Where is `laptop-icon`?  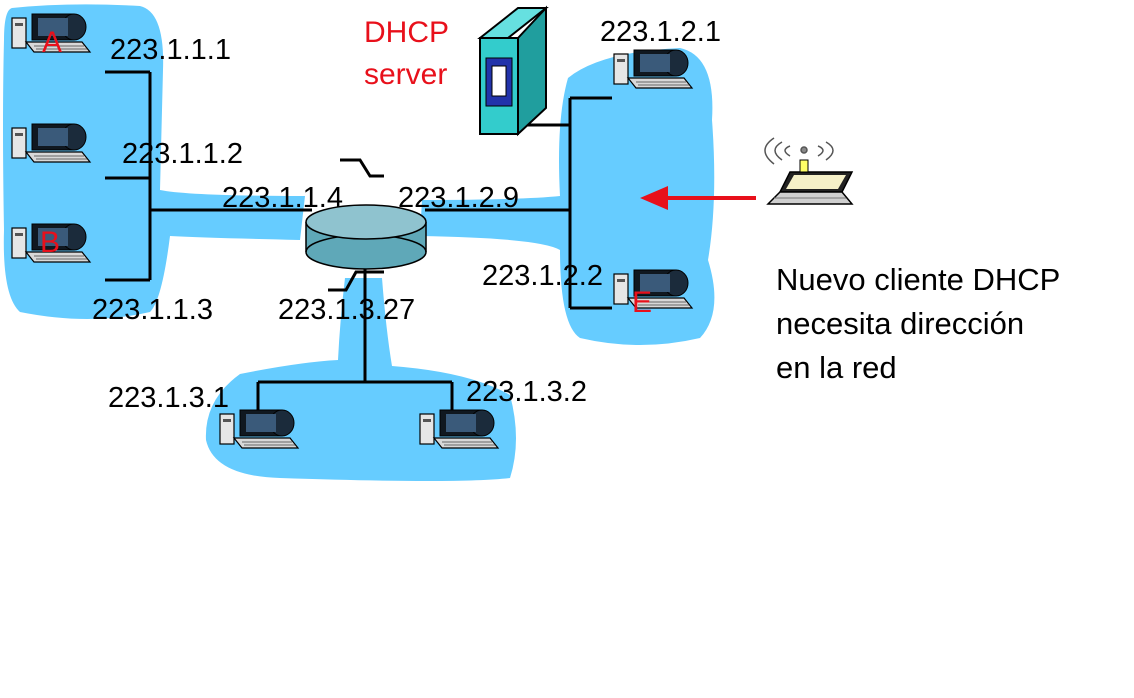
laptop-icon is located at coordinates (810, 182).